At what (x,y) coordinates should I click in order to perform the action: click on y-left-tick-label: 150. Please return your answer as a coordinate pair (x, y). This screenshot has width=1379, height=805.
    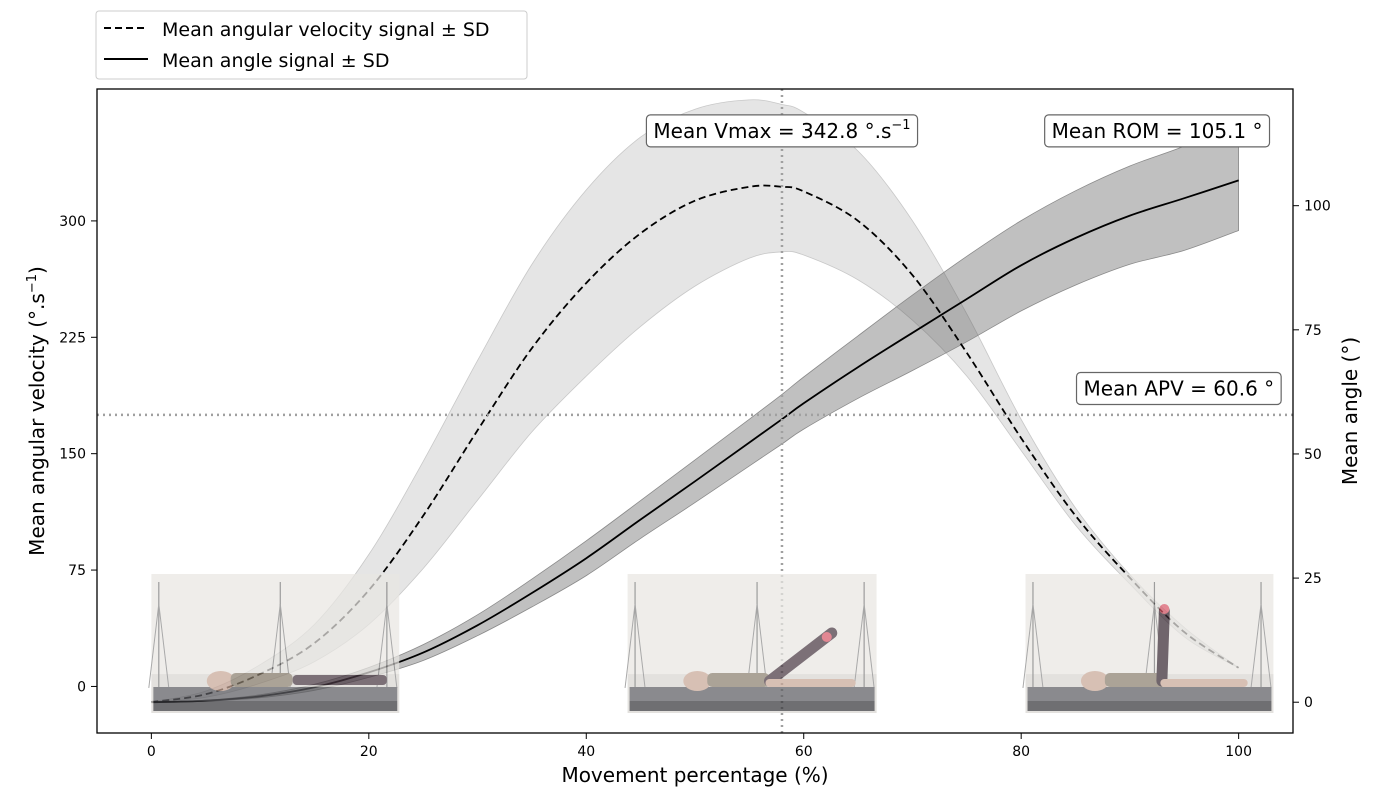
    Looking at the image, I should click on (72, 455).